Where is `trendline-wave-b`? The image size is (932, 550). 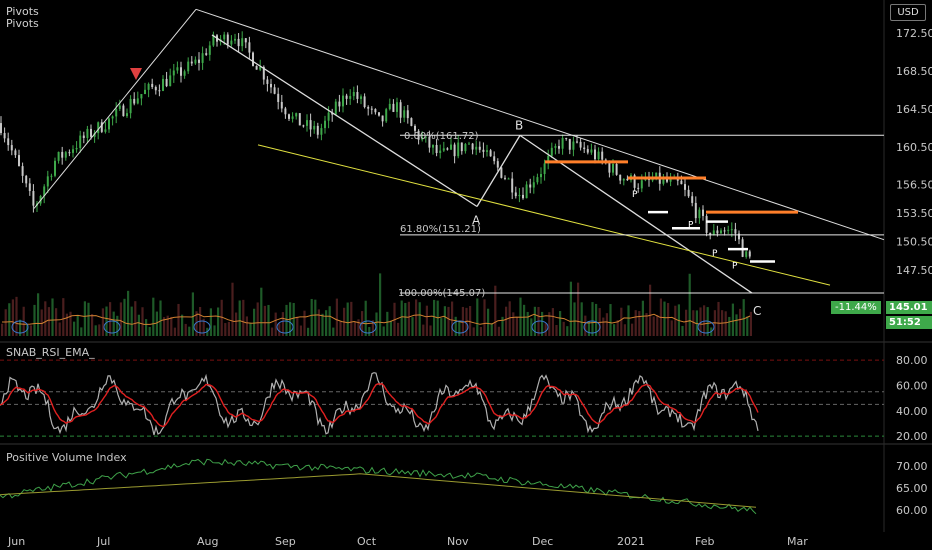
trendline-wave-b is located at coordinates (498, 171).